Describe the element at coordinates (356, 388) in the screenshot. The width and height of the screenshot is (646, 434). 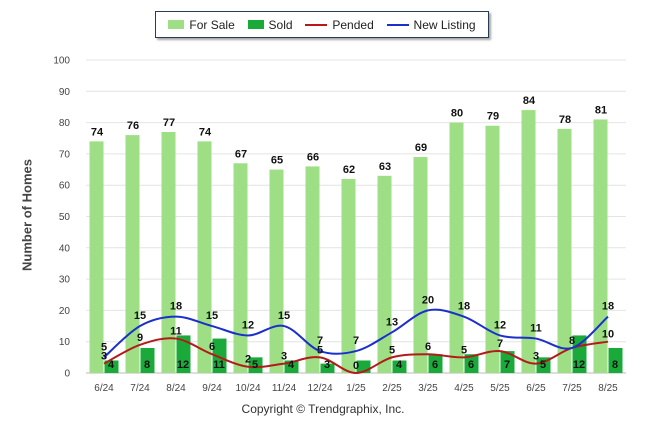
I see `x-tick-label: 1/25` at that location.